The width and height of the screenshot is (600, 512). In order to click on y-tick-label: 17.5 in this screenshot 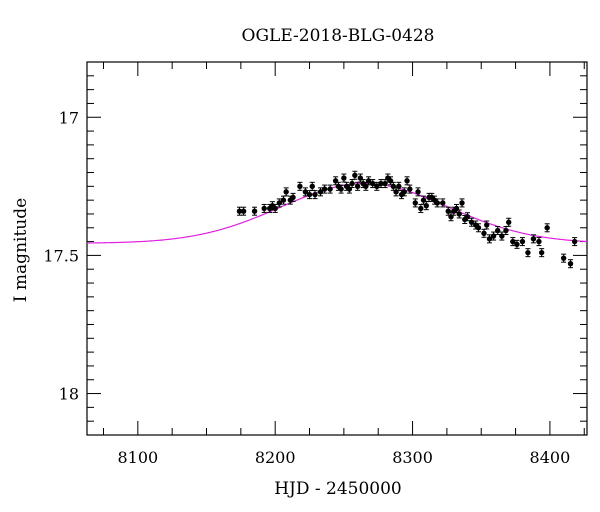, I will do `click(61, 255)`.